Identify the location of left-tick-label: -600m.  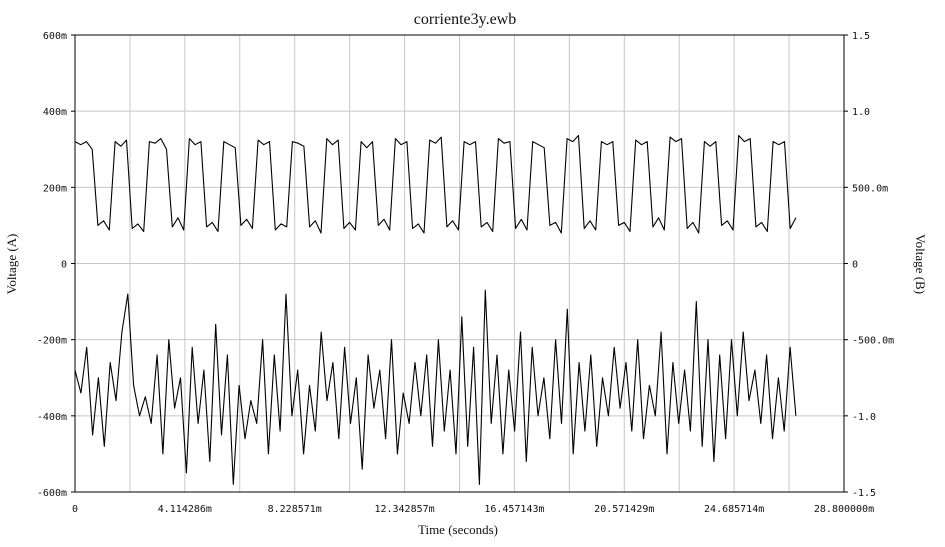
(52, 493).